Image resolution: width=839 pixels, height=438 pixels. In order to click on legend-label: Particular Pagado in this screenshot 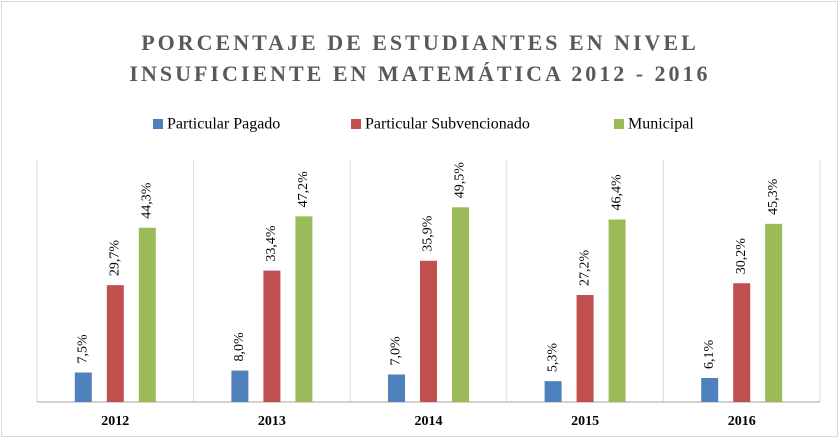, I will do `click(223, 124)`.